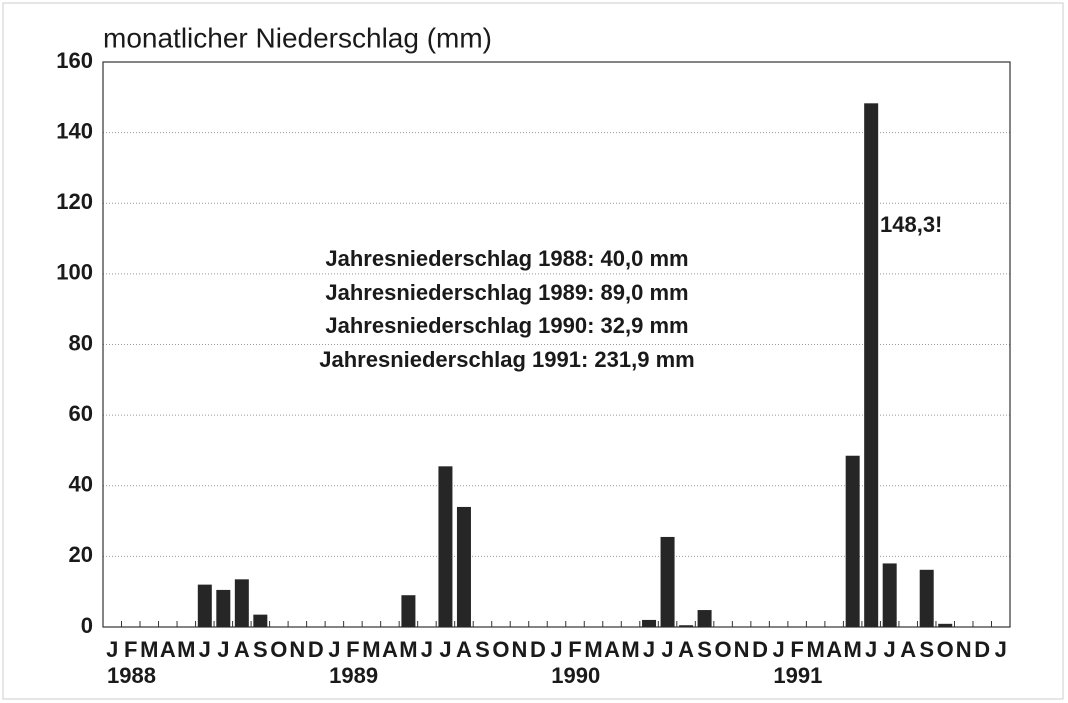 Image resolution: width=1068 pixels, height=703 pixels. What do you see at coordinates (353, 675) in the screenshot?
I see `year-label: 1989` at bounding box center [353, 675].